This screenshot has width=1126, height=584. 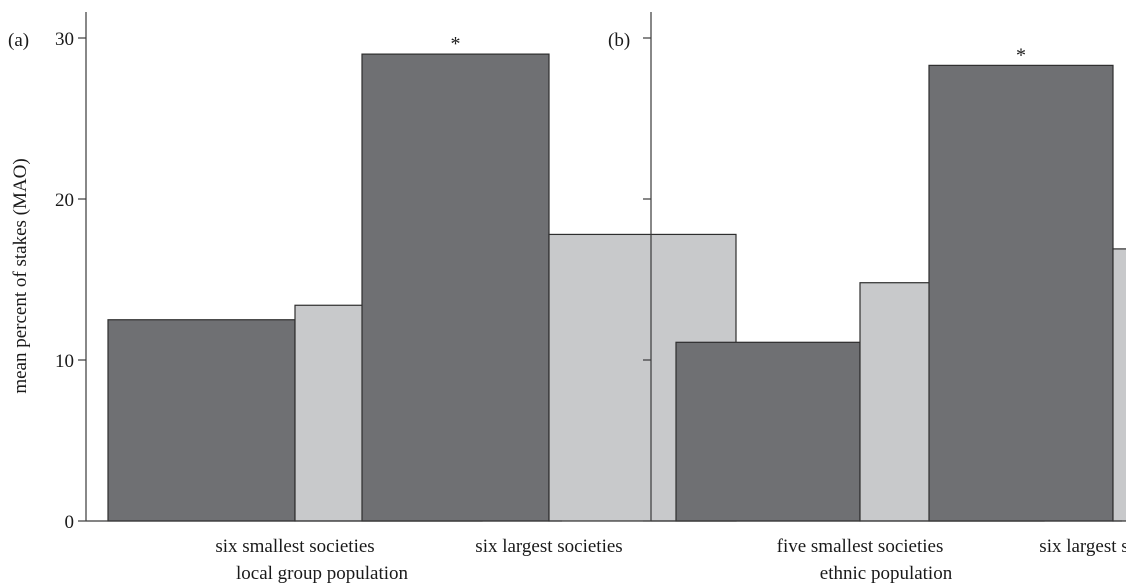 What do you see at coordinates (70, 522) in the screenshot?
I see `y-tick-label-a-0: 0` at bounding box center [70, 522].